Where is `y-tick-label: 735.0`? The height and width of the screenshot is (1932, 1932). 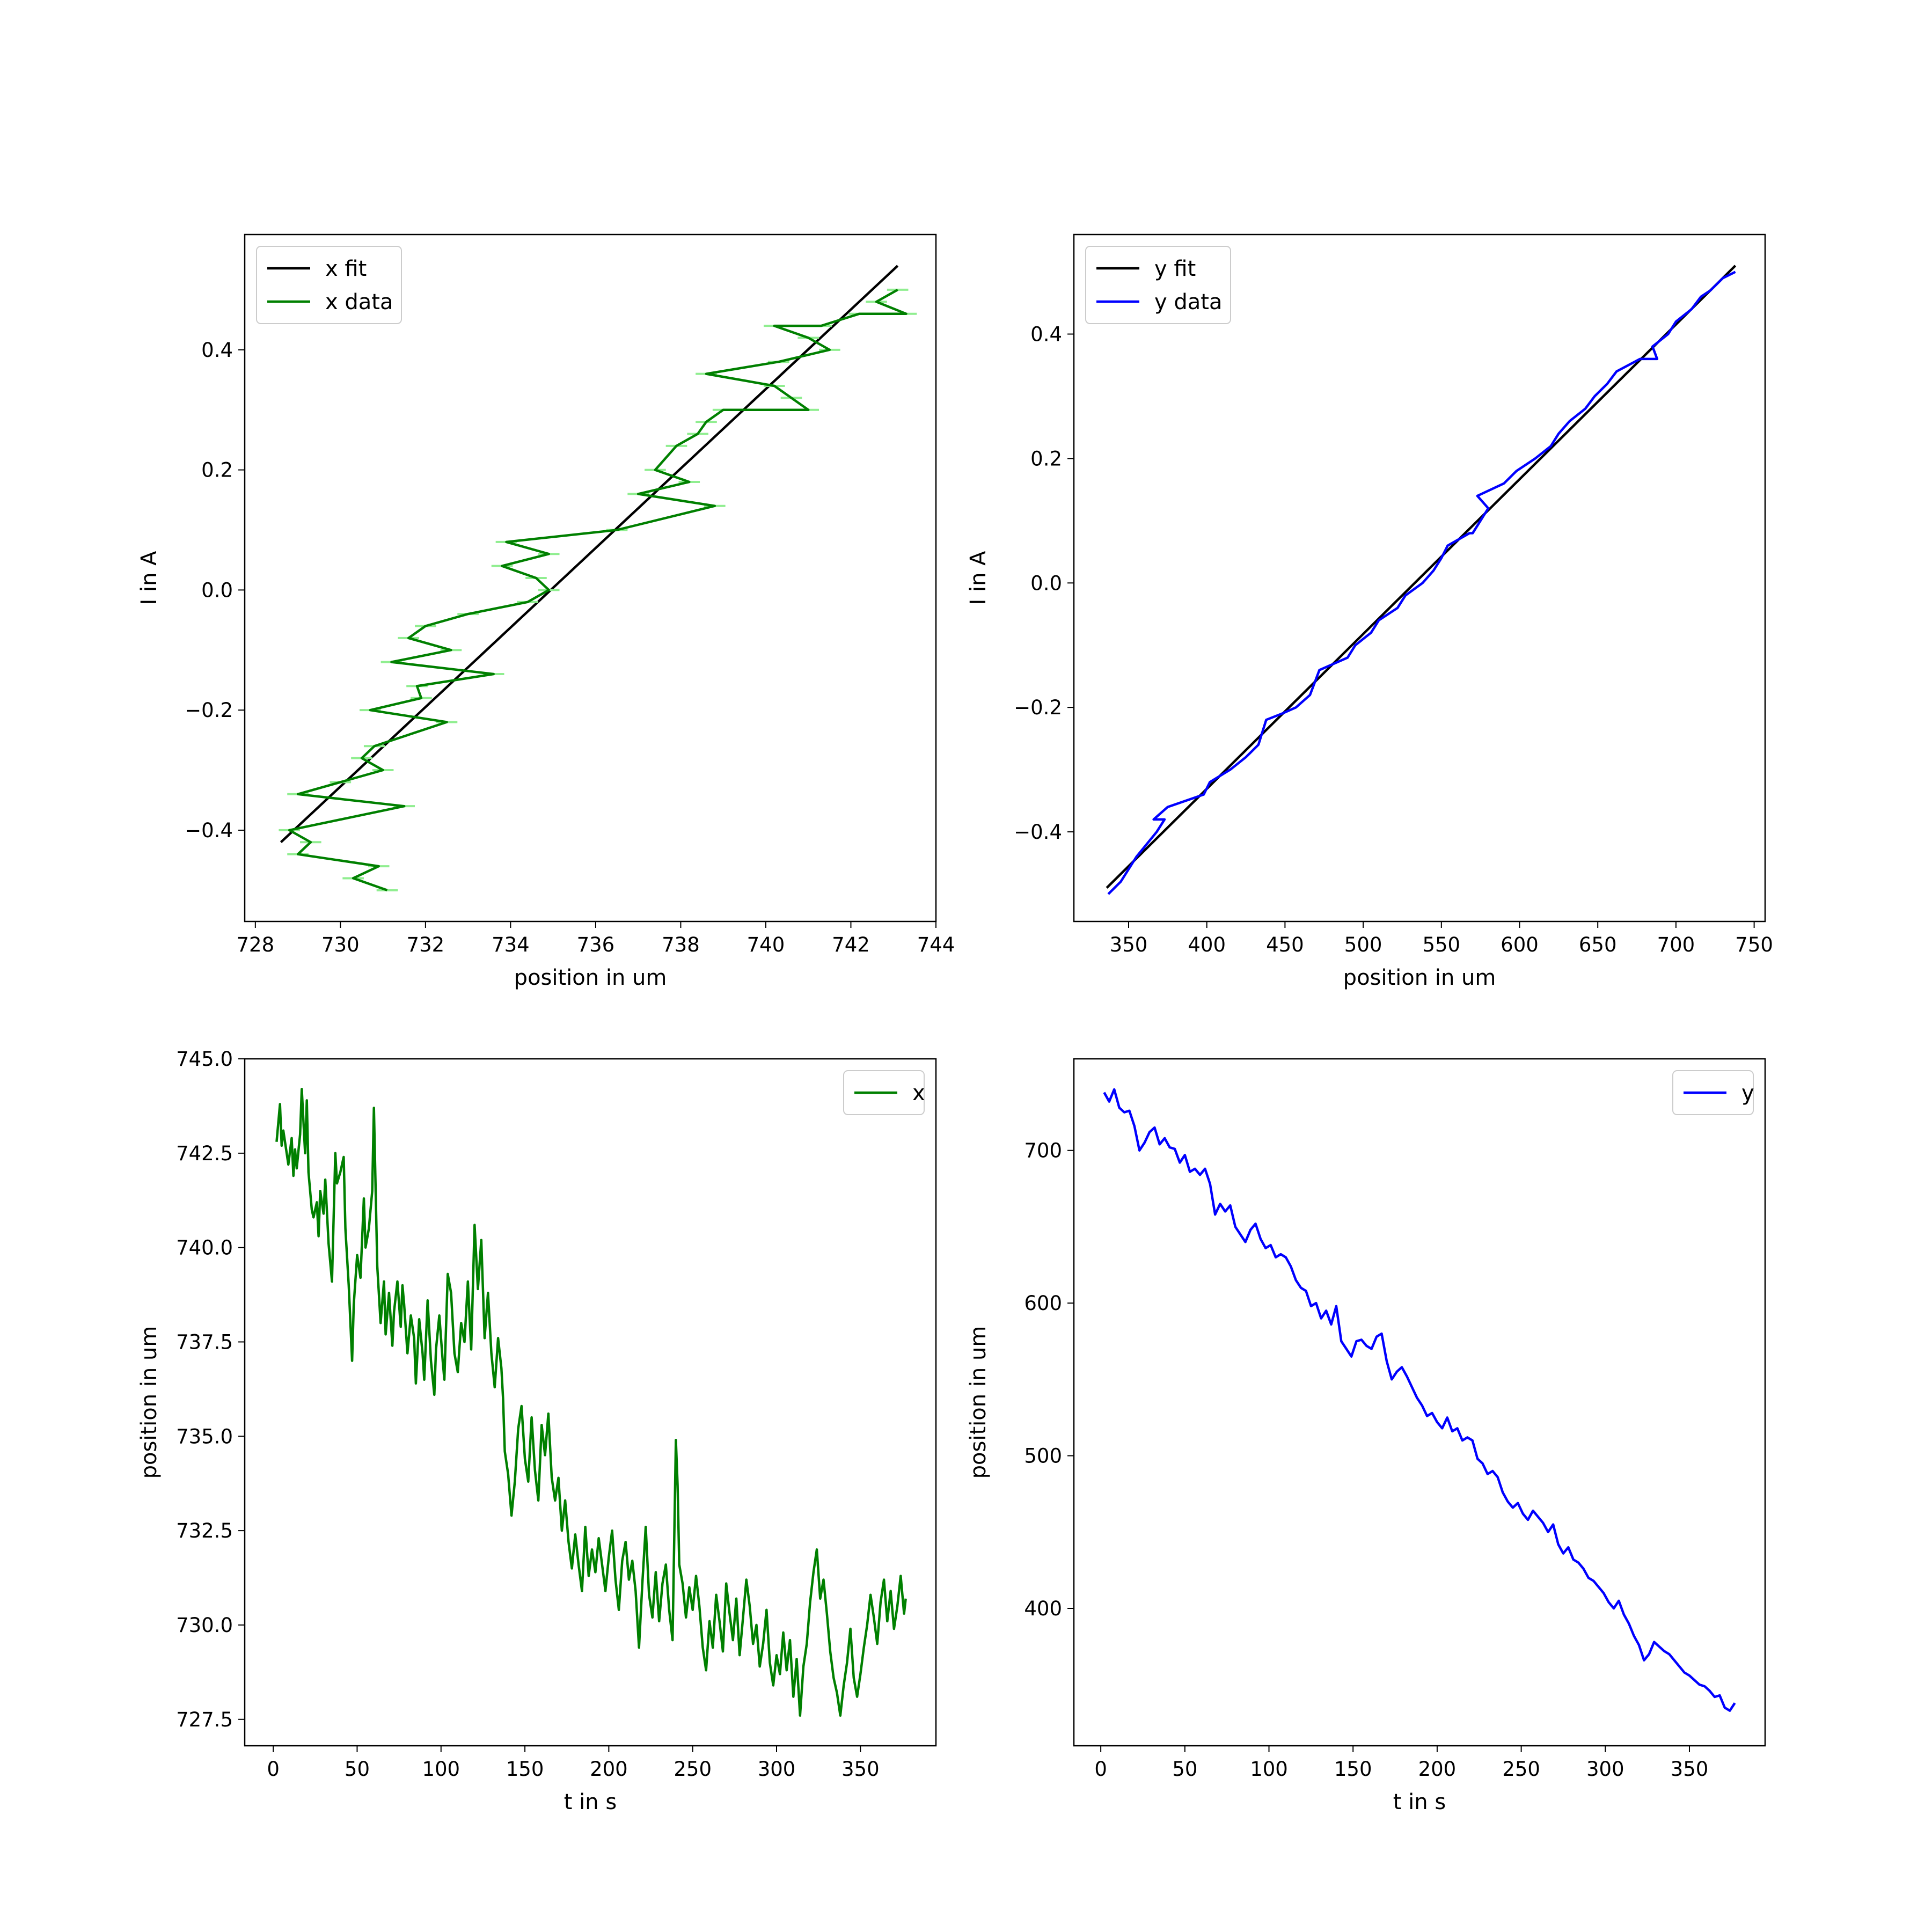
y-tick-label: 735.0 is located at coordinates (204, 1436).